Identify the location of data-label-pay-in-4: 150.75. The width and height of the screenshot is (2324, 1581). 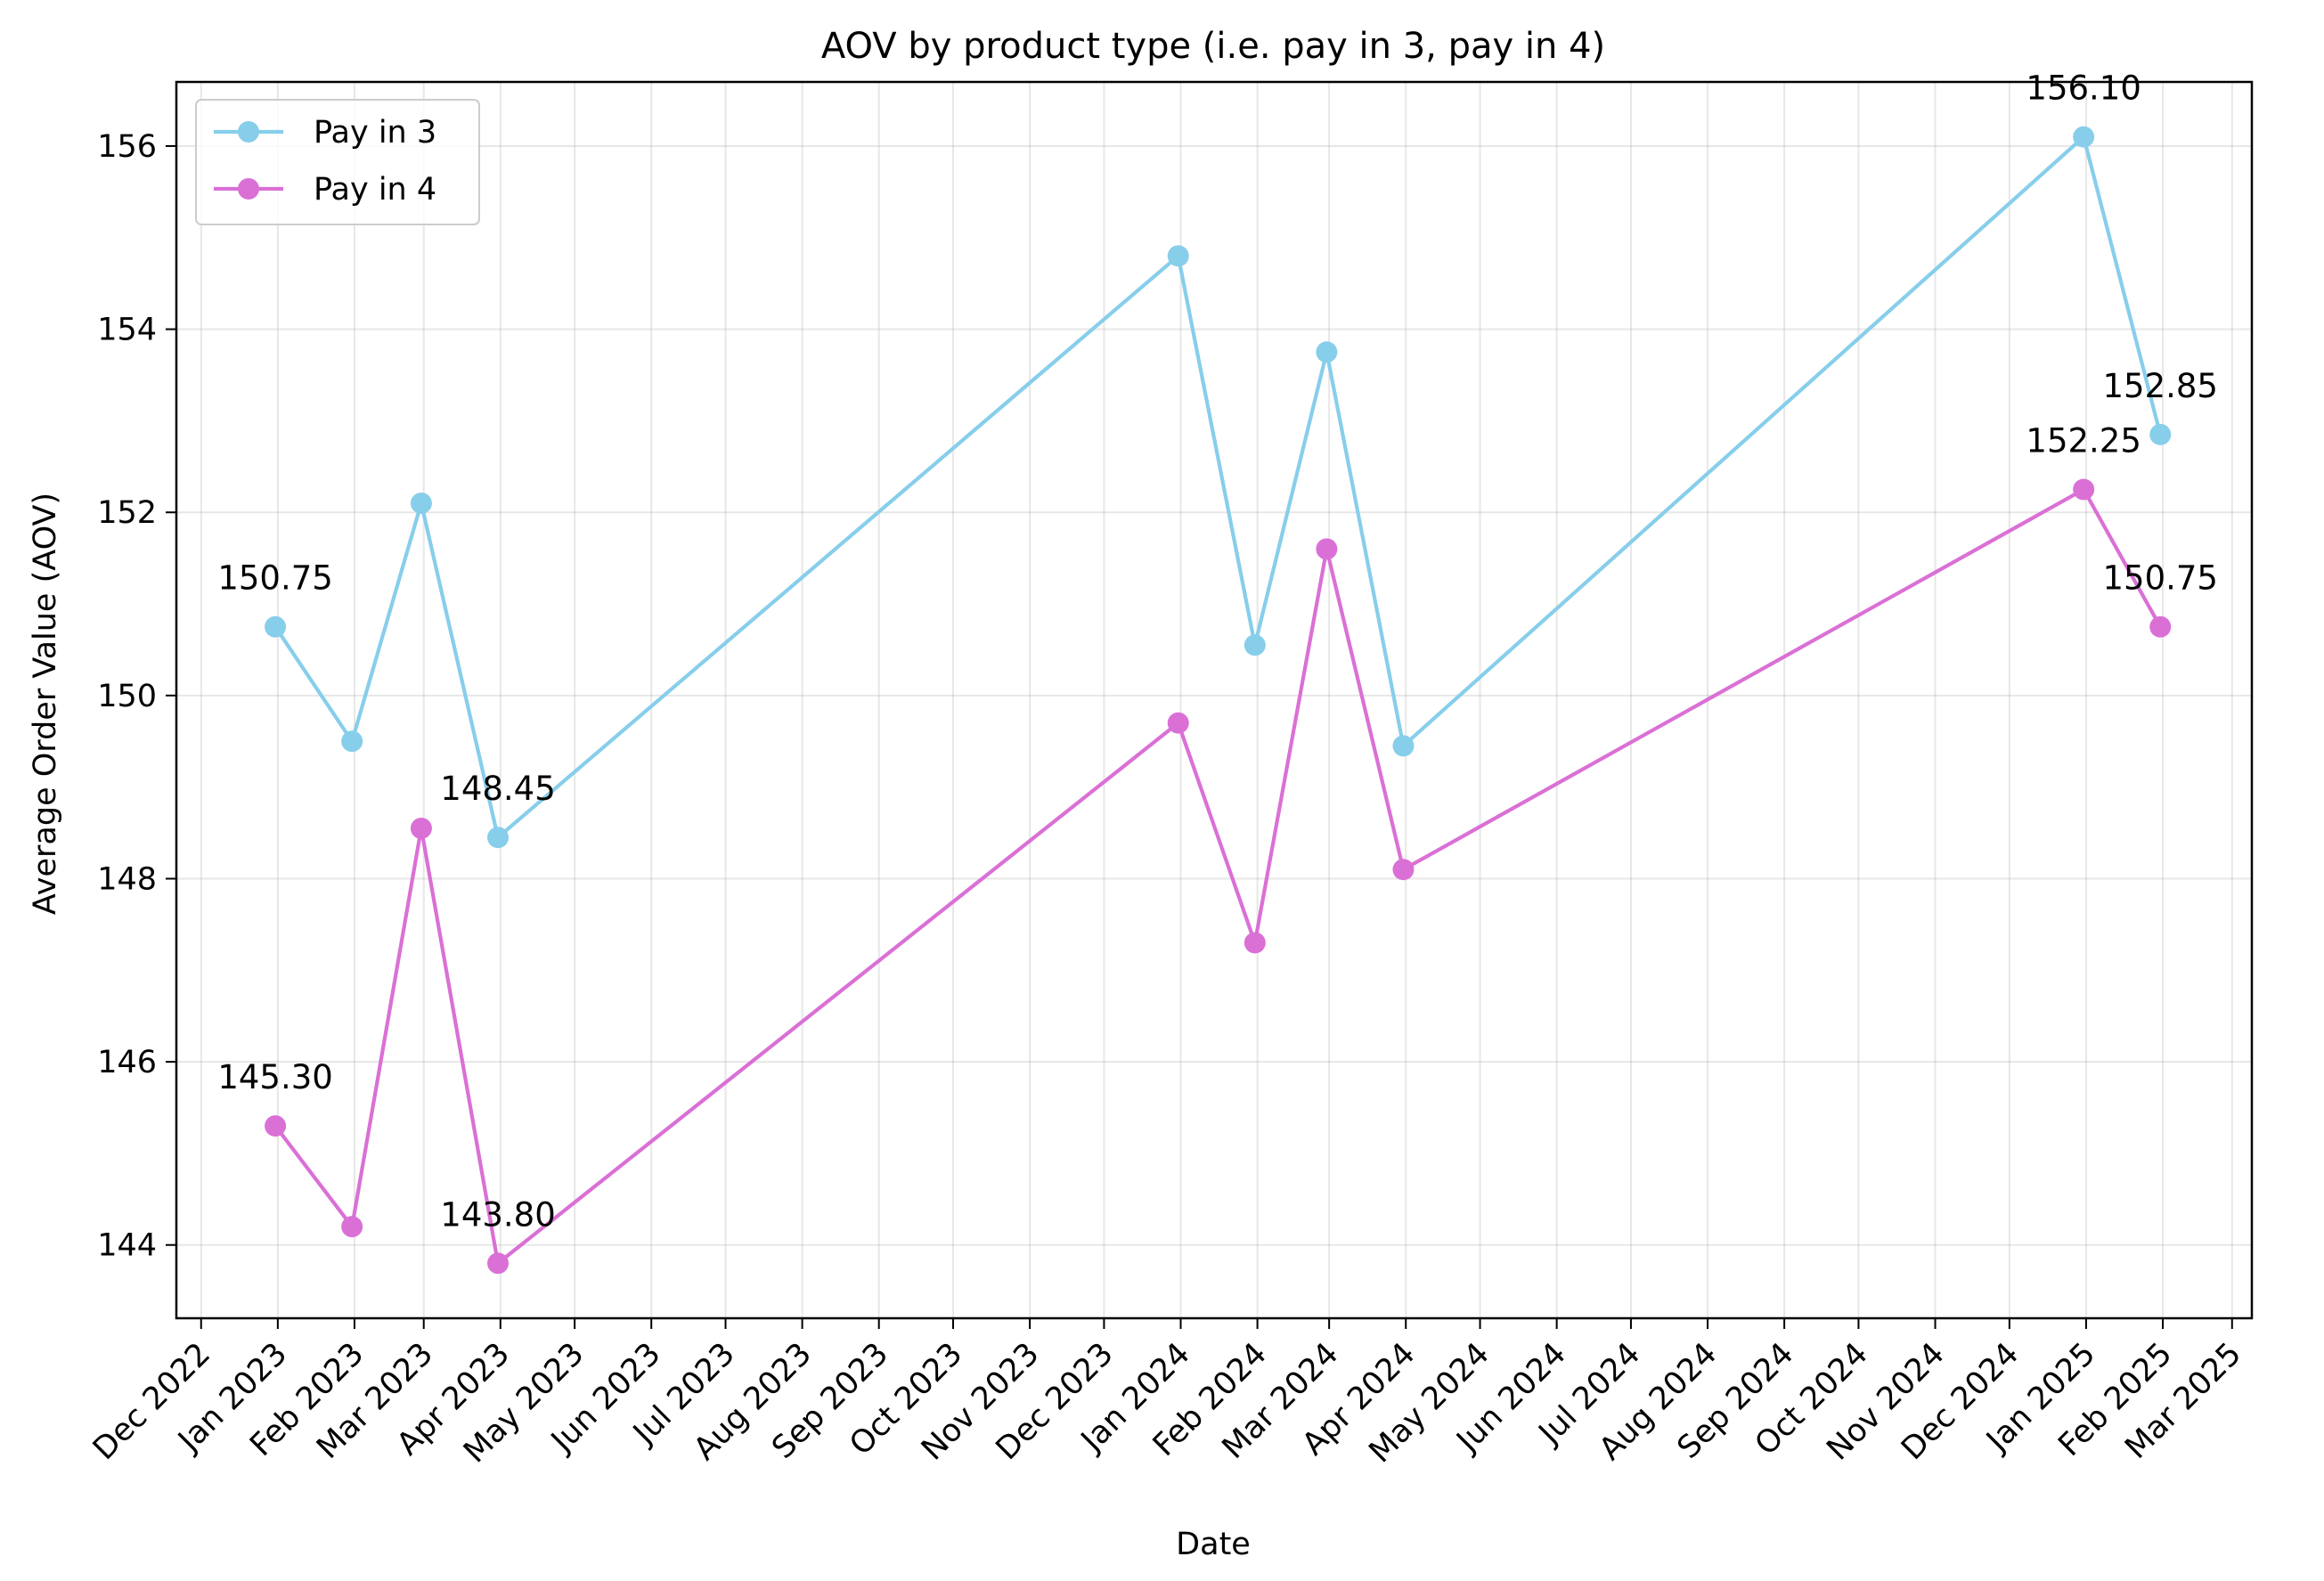
(2160, 578).